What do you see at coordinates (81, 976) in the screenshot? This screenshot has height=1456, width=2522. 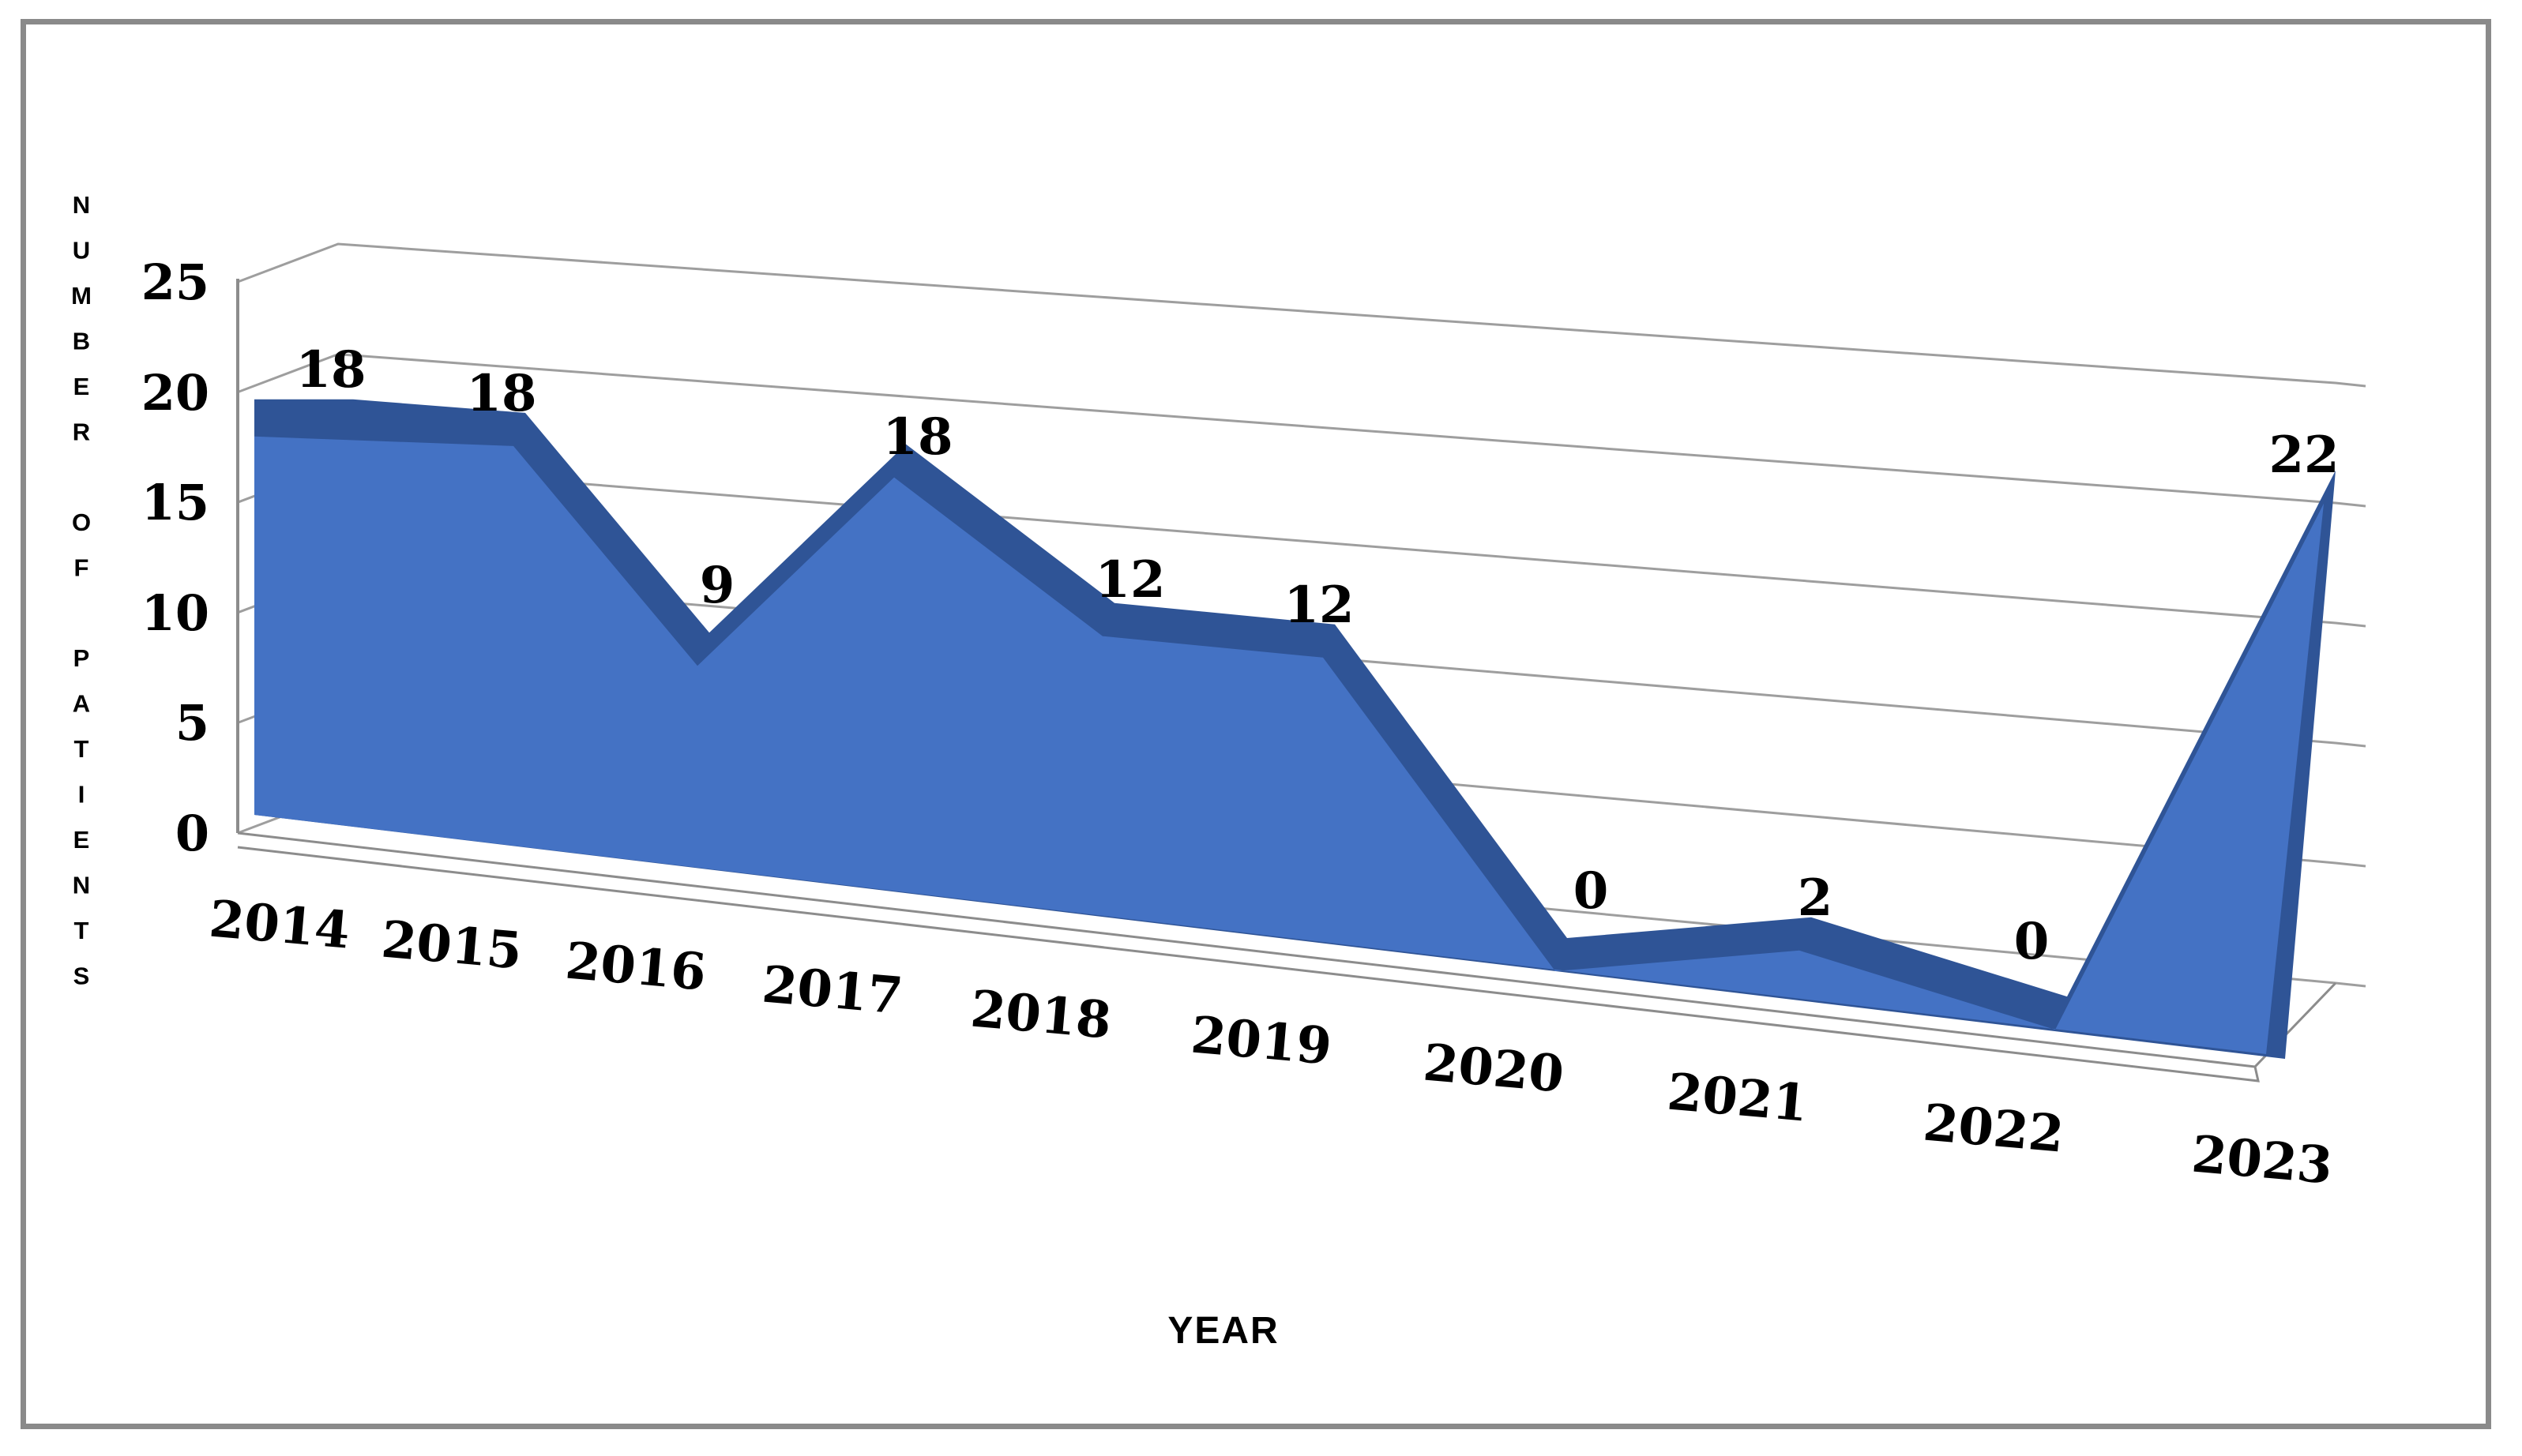 I see `y-axis-title-letter: S` at bounding box center [81, 976].